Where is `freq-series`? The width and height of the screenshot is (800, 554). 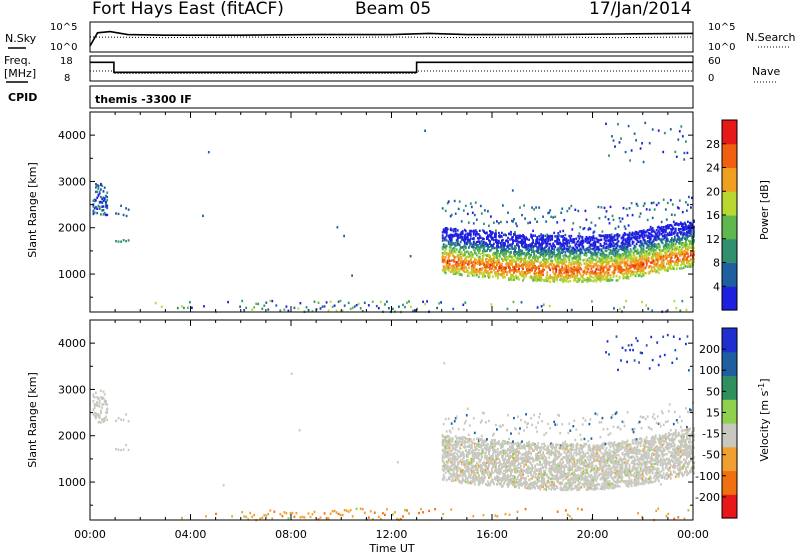 freq-series is located at coordinates (391, 67).